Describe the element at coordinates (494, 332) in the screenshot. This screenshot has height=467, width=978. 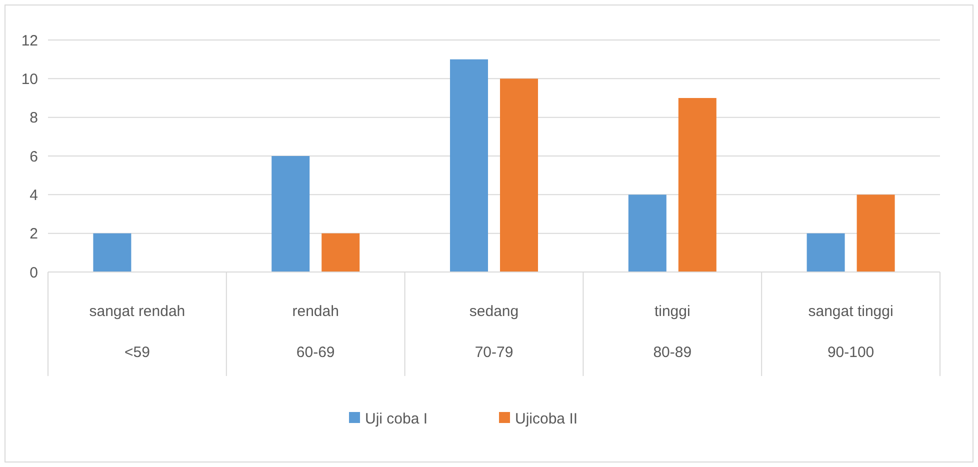
I see `category-label: sedang 70-79` at that location.